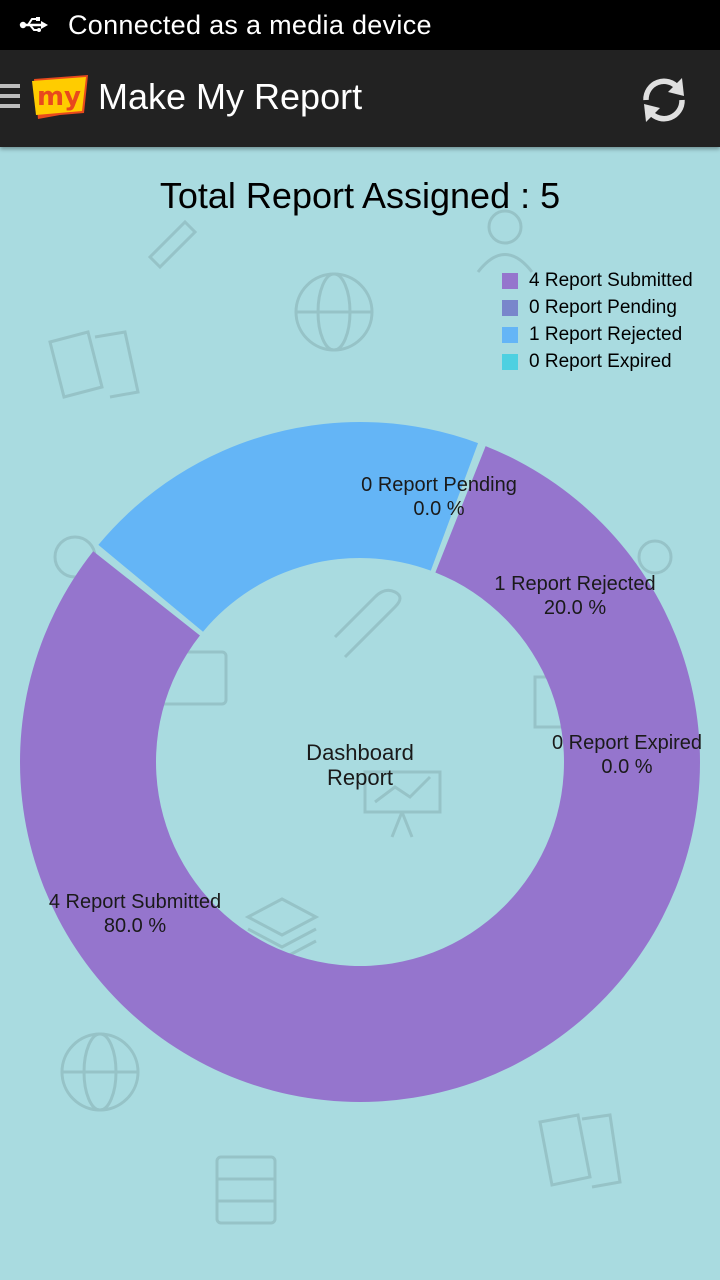  What do you see at coordinates (505, 227) in the screenshot?
I see `user-icon` at bounding box center [505, 227].